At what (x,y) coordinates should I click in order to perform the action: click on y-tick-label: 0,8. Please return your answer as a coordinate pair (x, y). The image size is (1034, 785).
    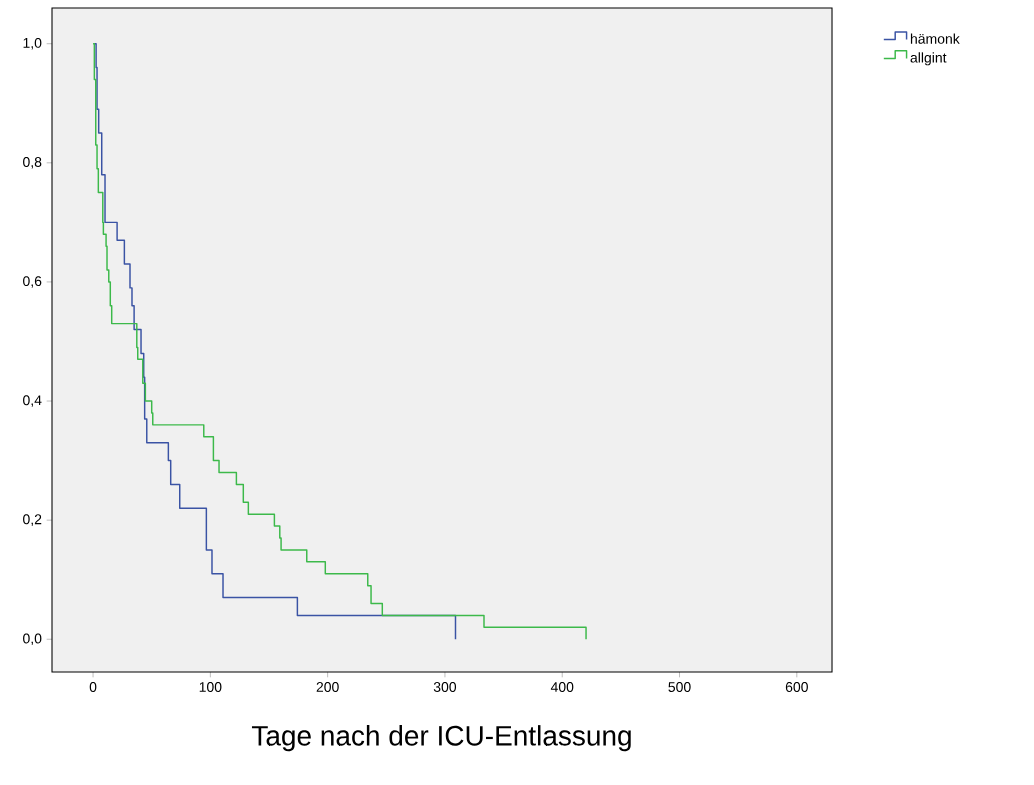
    Looking at the image, I should click on (32, 163).